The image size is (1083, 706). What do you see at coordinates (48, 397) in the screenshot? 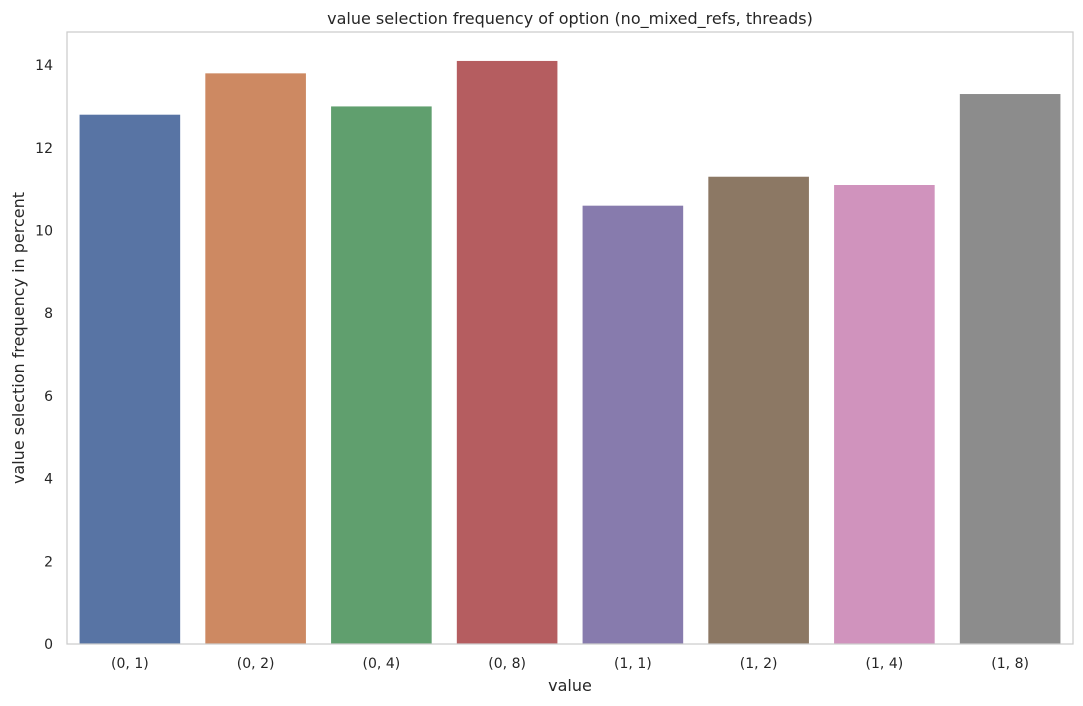
I see `y-tick-label: 6` at bounding box center [48, 397].